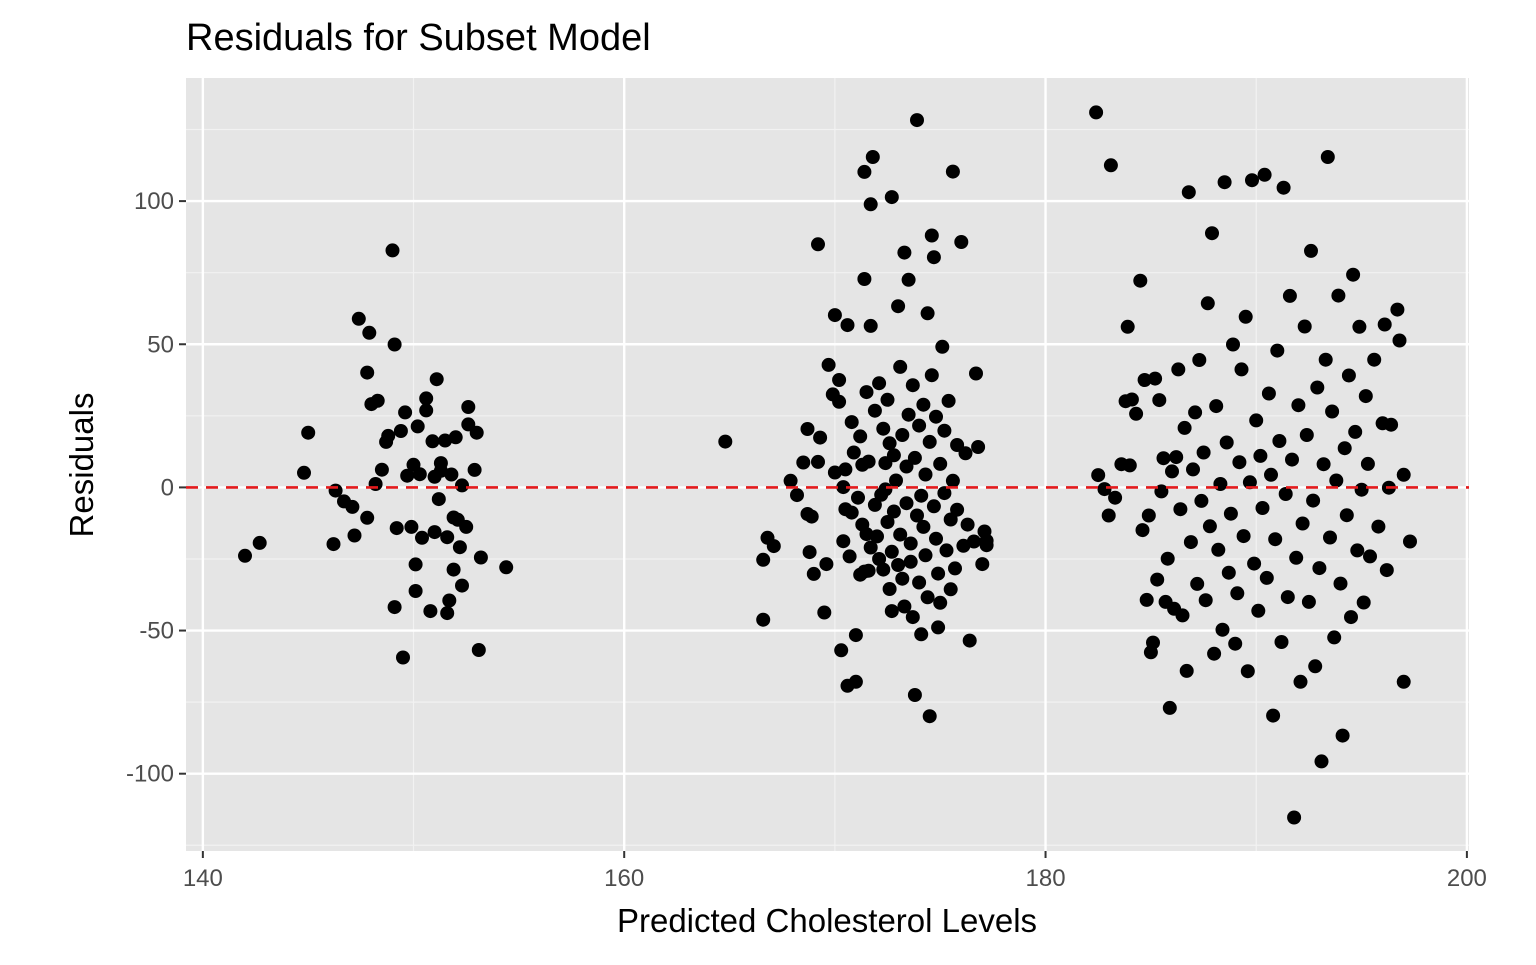 This screenshot has width=1536, height=965. I want to click on x-axis-label: Predicted Cholesterol Levels, so click(827, 920).